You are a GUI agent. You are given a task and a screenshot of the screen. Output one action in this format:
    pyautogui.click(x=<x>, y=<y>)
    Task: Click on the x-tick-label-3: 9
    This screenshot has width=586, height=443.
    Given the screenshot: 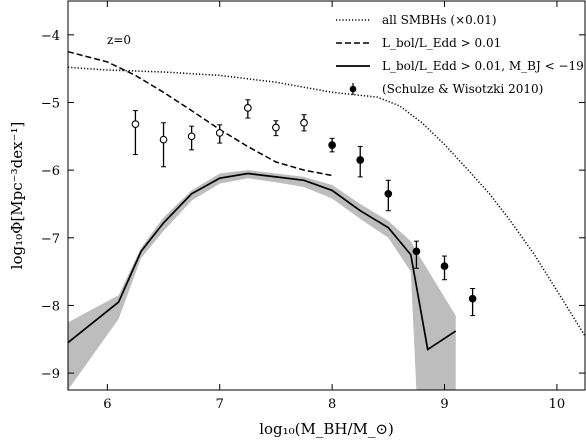 What is the action you would take?
    pyautogui.click(x=444, y=404)
    